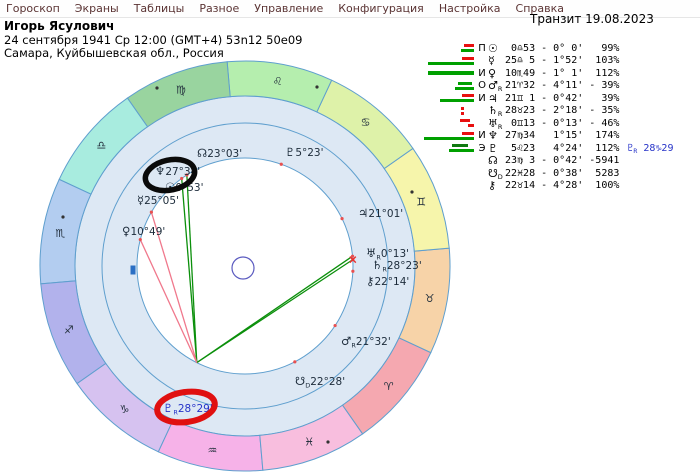 The height and width of the screenshot is (473, 700). I want to click on projection-dot-pluto, so click(281, 164).